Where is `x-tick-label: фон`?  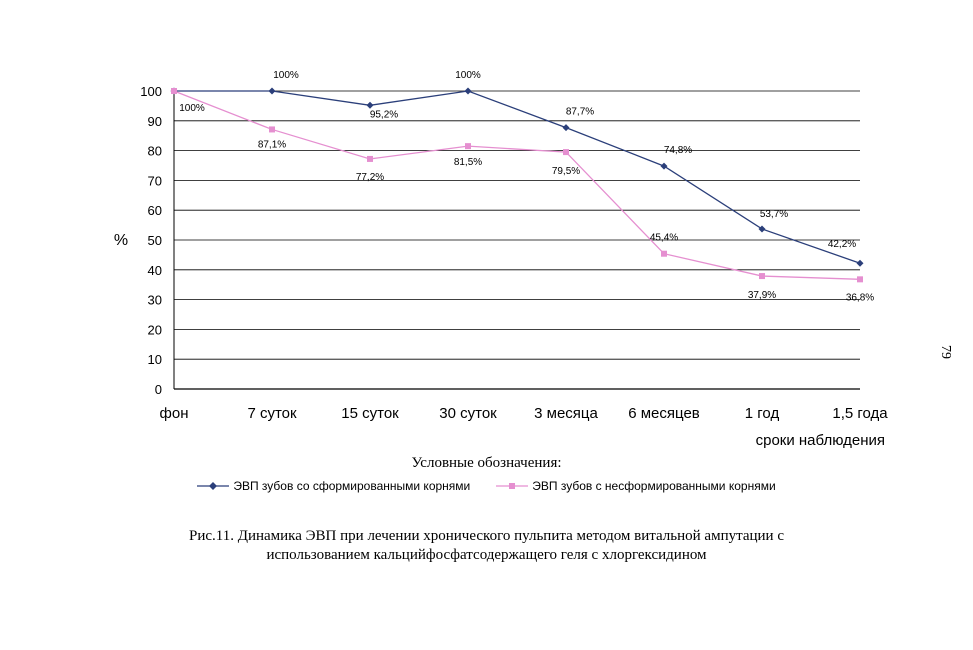
x-tick-label: фон is located at coordinates (174, 413).